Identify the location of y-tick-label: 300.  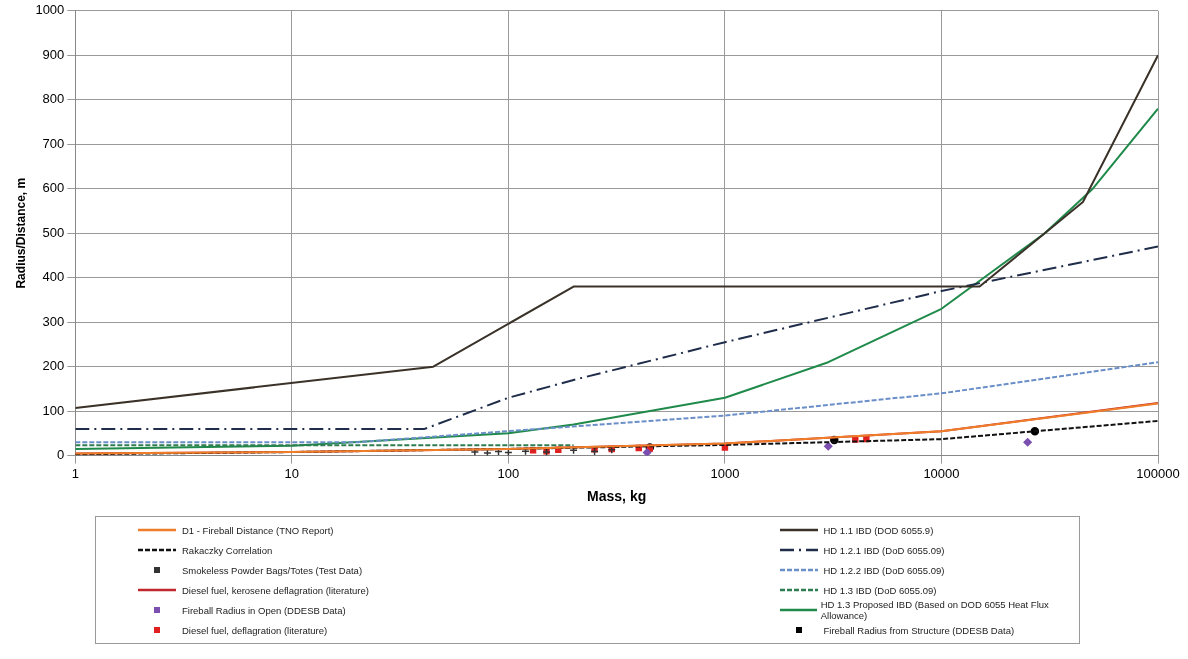
(53, 321).